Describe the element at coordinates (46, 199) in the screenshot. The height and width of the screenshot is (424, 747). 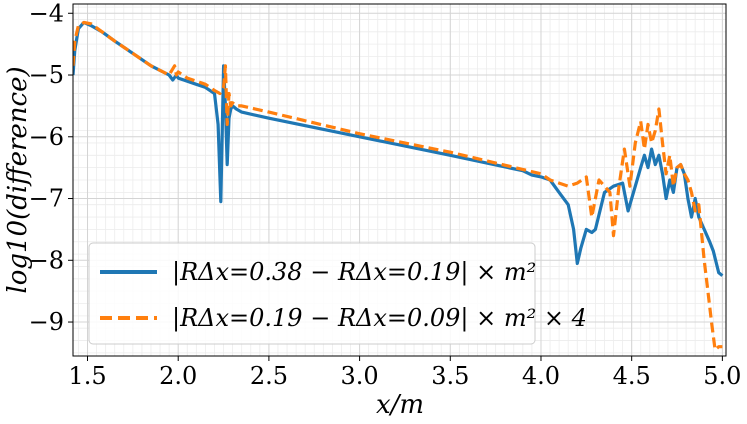
I see `y-tick-label: −7` at that location.